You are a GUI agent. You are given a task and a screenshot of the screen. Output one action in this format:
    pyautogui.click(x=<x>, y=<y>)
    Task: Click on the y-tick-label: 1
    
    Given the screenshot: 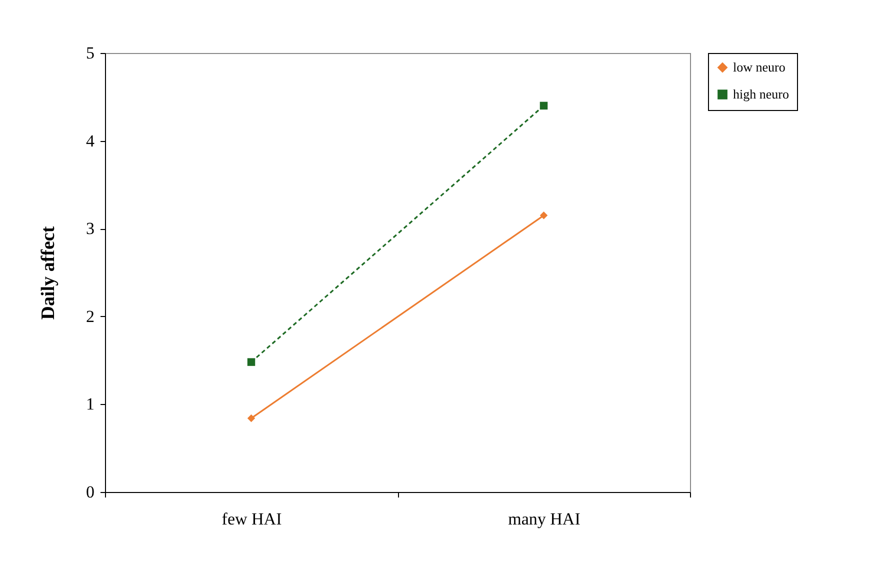 What is the action you would take?
    pyautogui.click(x=90, y=404)
    